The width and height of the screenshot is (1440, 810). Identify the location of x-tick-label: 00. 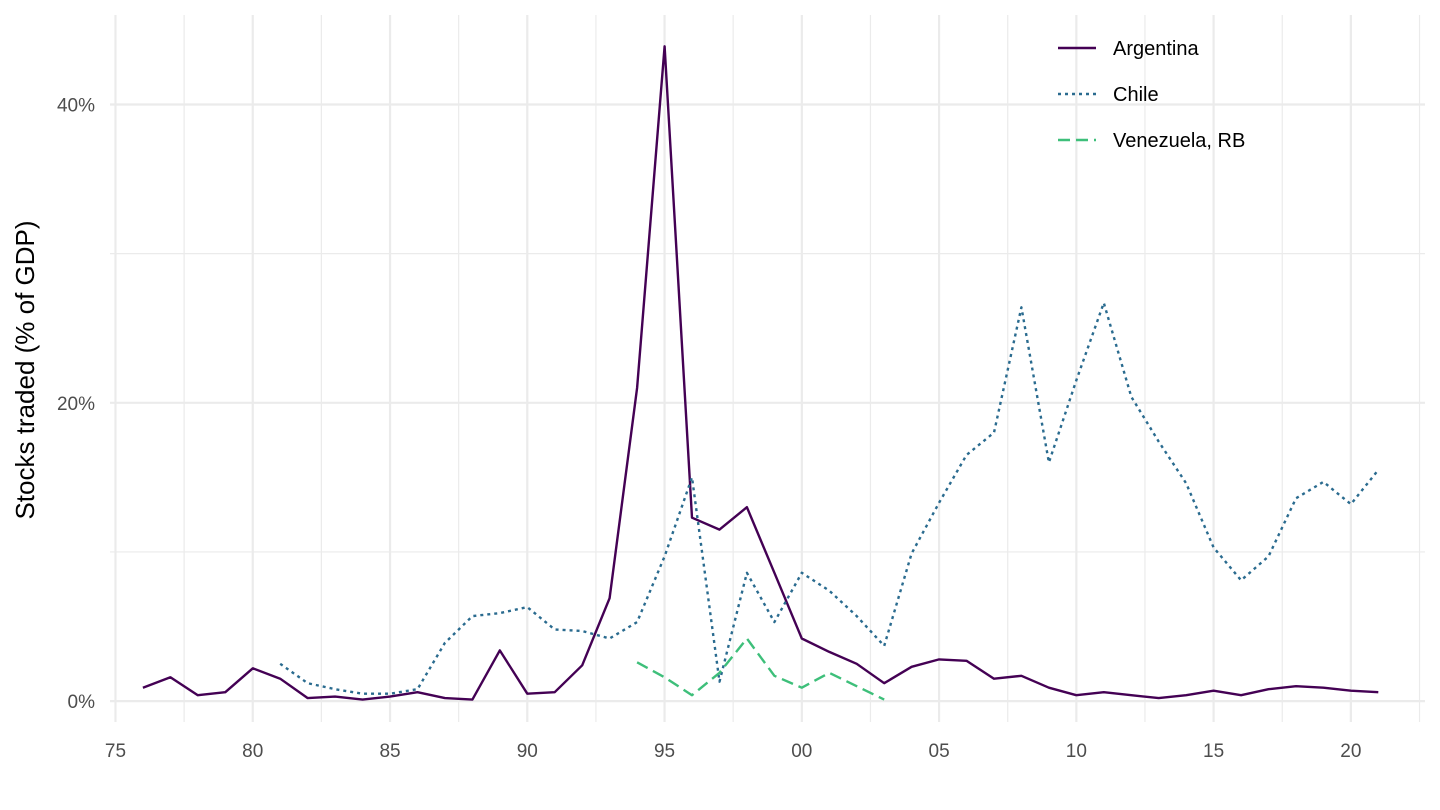
(801, 751).